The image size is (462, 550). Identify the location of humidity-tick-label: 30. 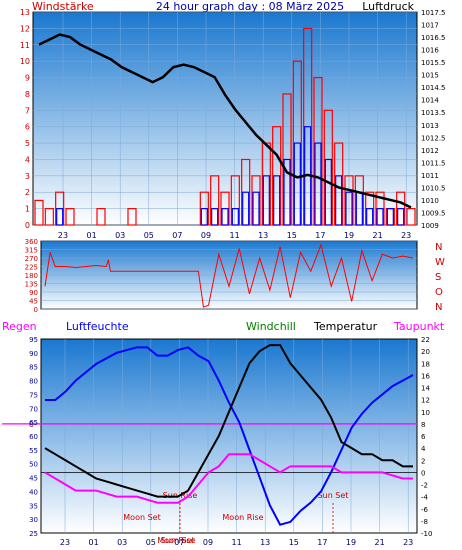
(33, 520).